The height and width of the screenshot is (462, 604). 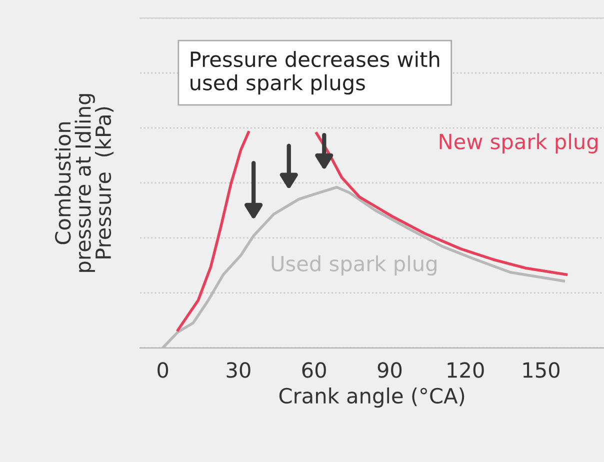 What do you see at coordinates (84, 183) in the screenshot?
I see `y-axis-title: Combustion pressure at Idling Pressure (kPa)` at bounding box center [84, 183].